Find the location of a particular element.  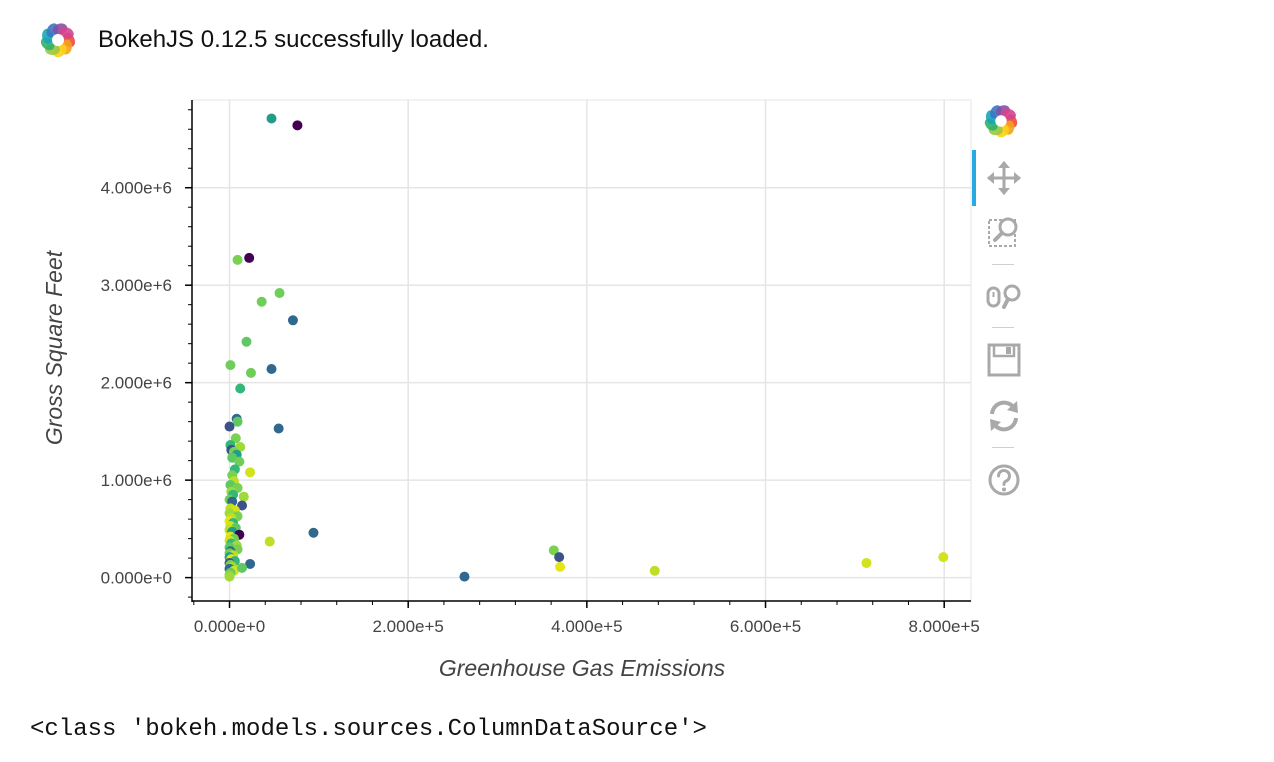

wheel-zoom-tool-button is located at coordinates (1004, 296).